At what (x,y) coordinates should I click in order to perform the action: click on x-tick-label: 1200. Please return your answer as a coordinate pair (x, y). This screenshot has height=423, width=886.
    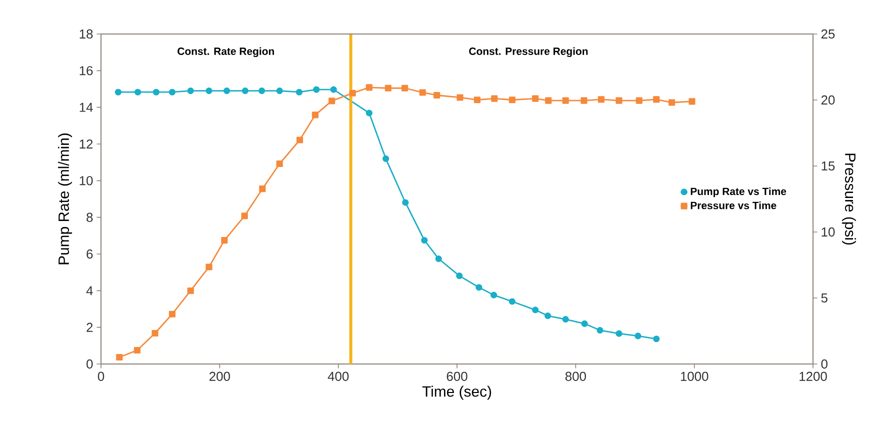
    Looking at the image, I should click on (813, 376).